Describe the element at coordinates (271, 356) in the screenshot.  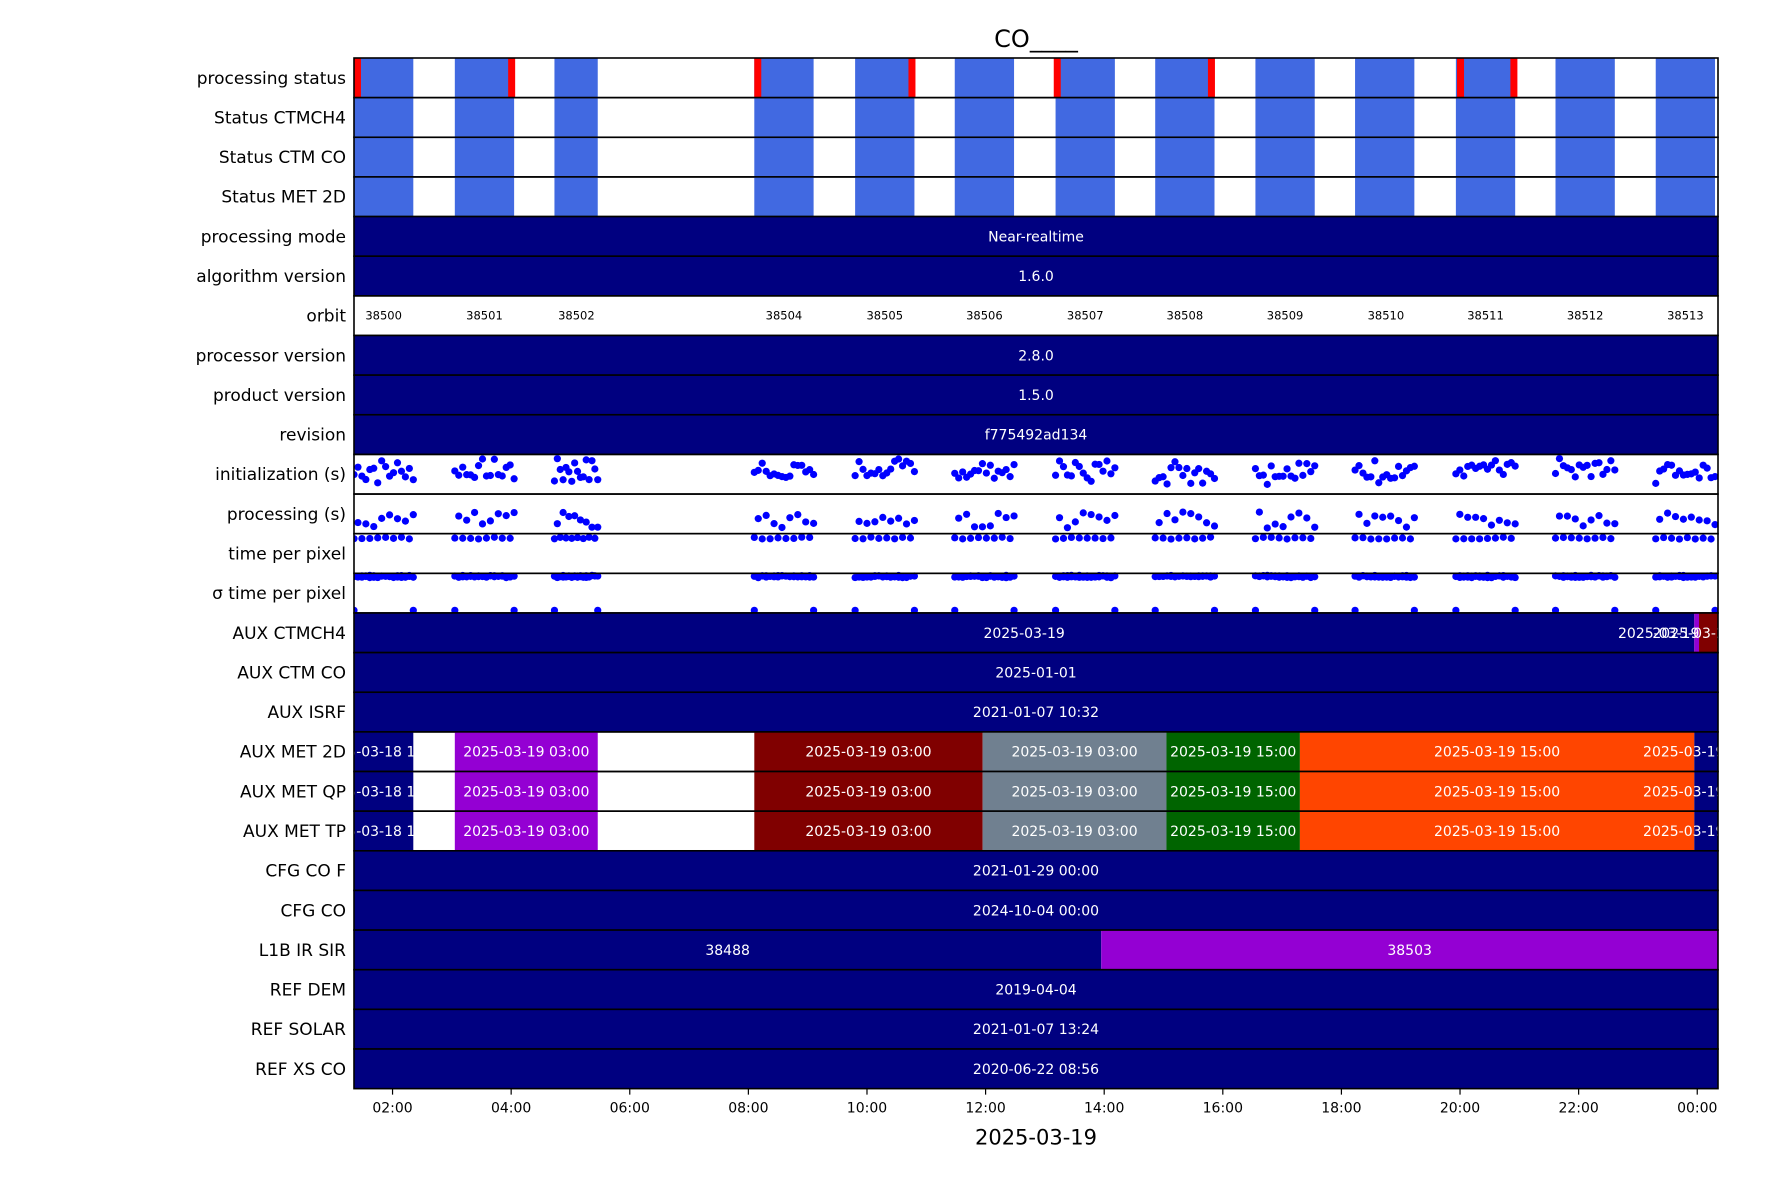
I see `row-label: processor version` at that location.